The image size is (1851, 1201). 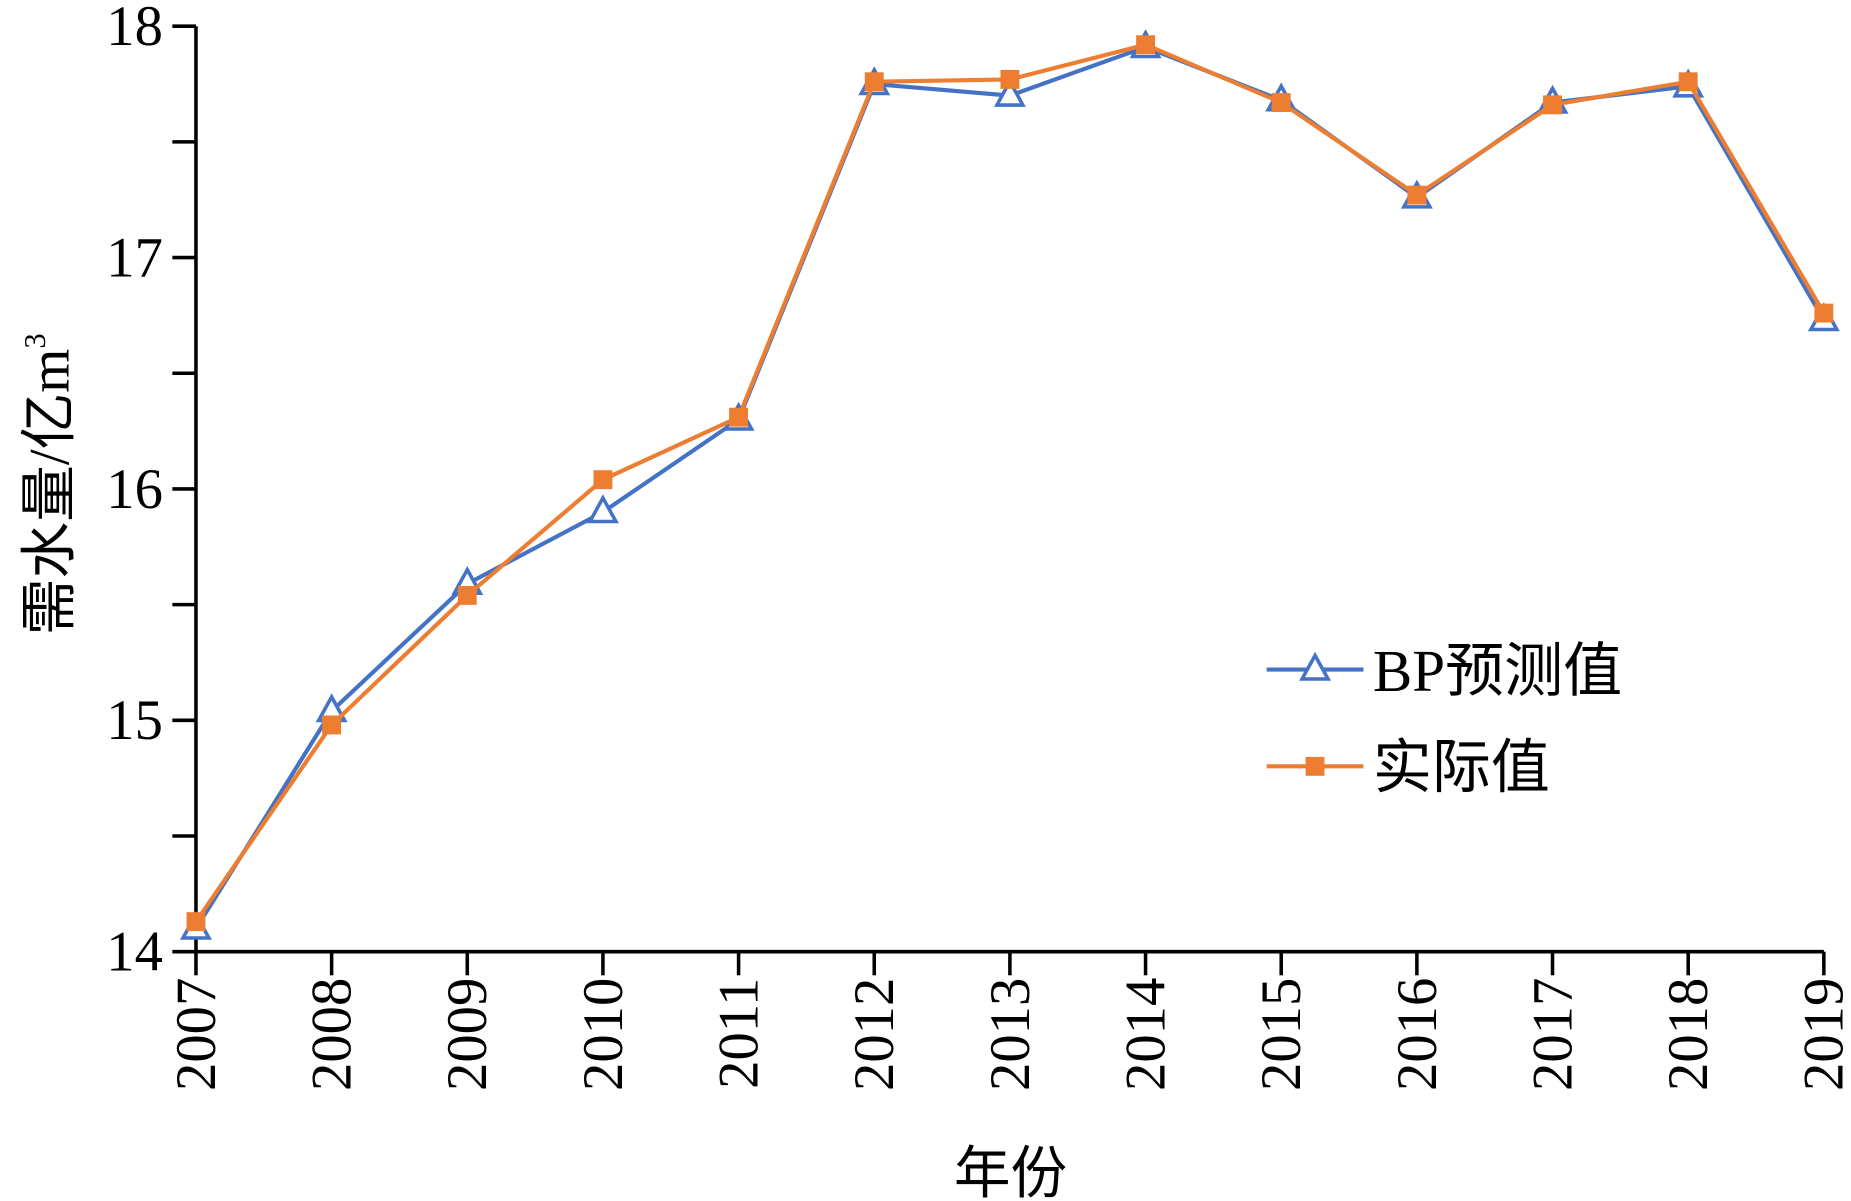 What do you see at coordinates (134, 258) in the screenshot?
I see `y-tick-label: 17` at bounding box center [134, 258].